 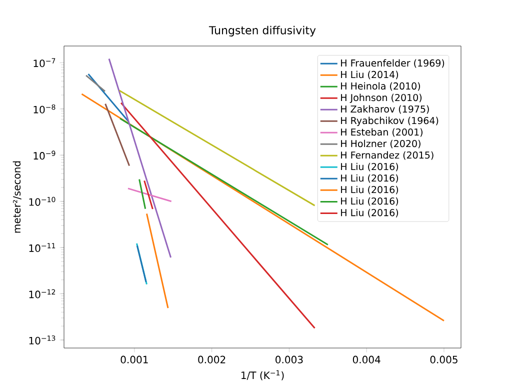 What do you see at coordinates (42, 293) in the screenshot?
I see `y-tick-label: 10$^{−12}$` at bounding box center [42, 293].